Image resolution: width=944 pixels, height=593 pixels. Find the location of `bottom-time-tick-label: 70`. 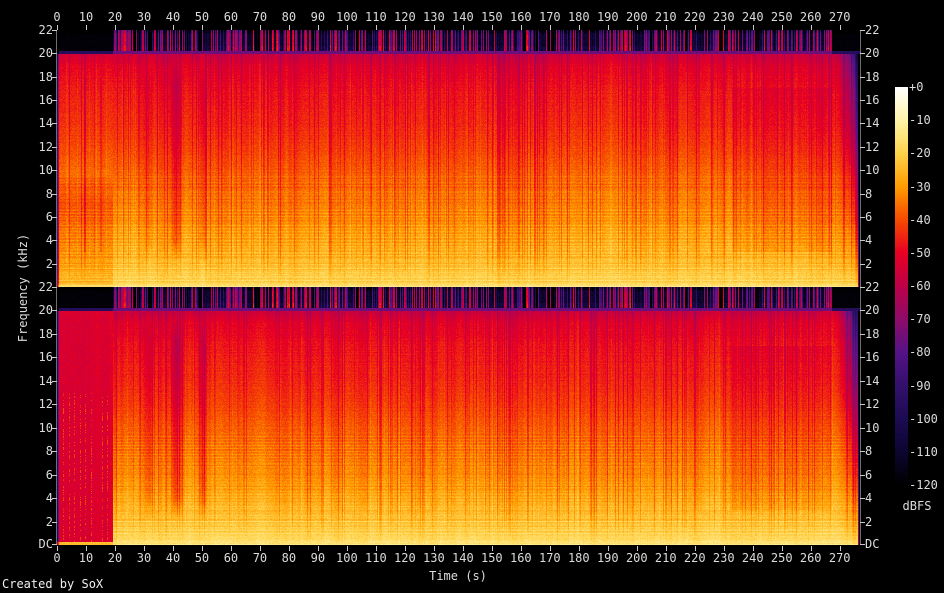

bottom-time-tick-label: 70 is located at coordinates (260, 558).